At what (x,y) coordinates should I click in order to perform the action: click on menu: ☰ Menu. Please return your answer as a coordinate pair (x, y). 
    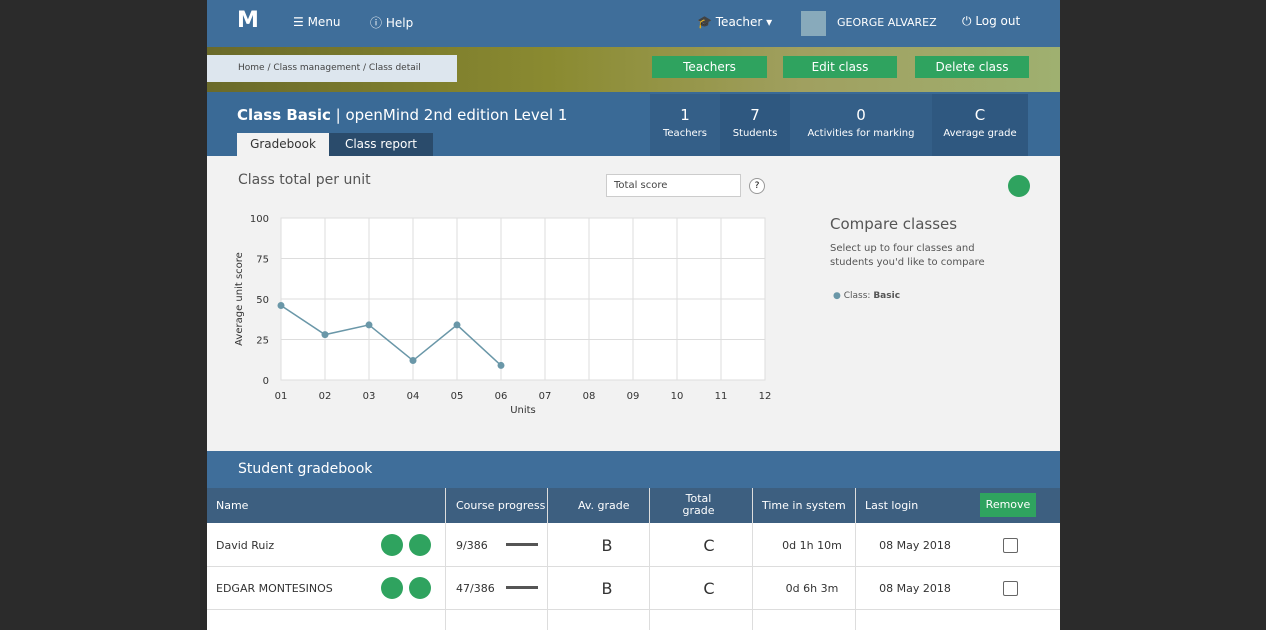
    Looking at the image, I should click on (317, 22).